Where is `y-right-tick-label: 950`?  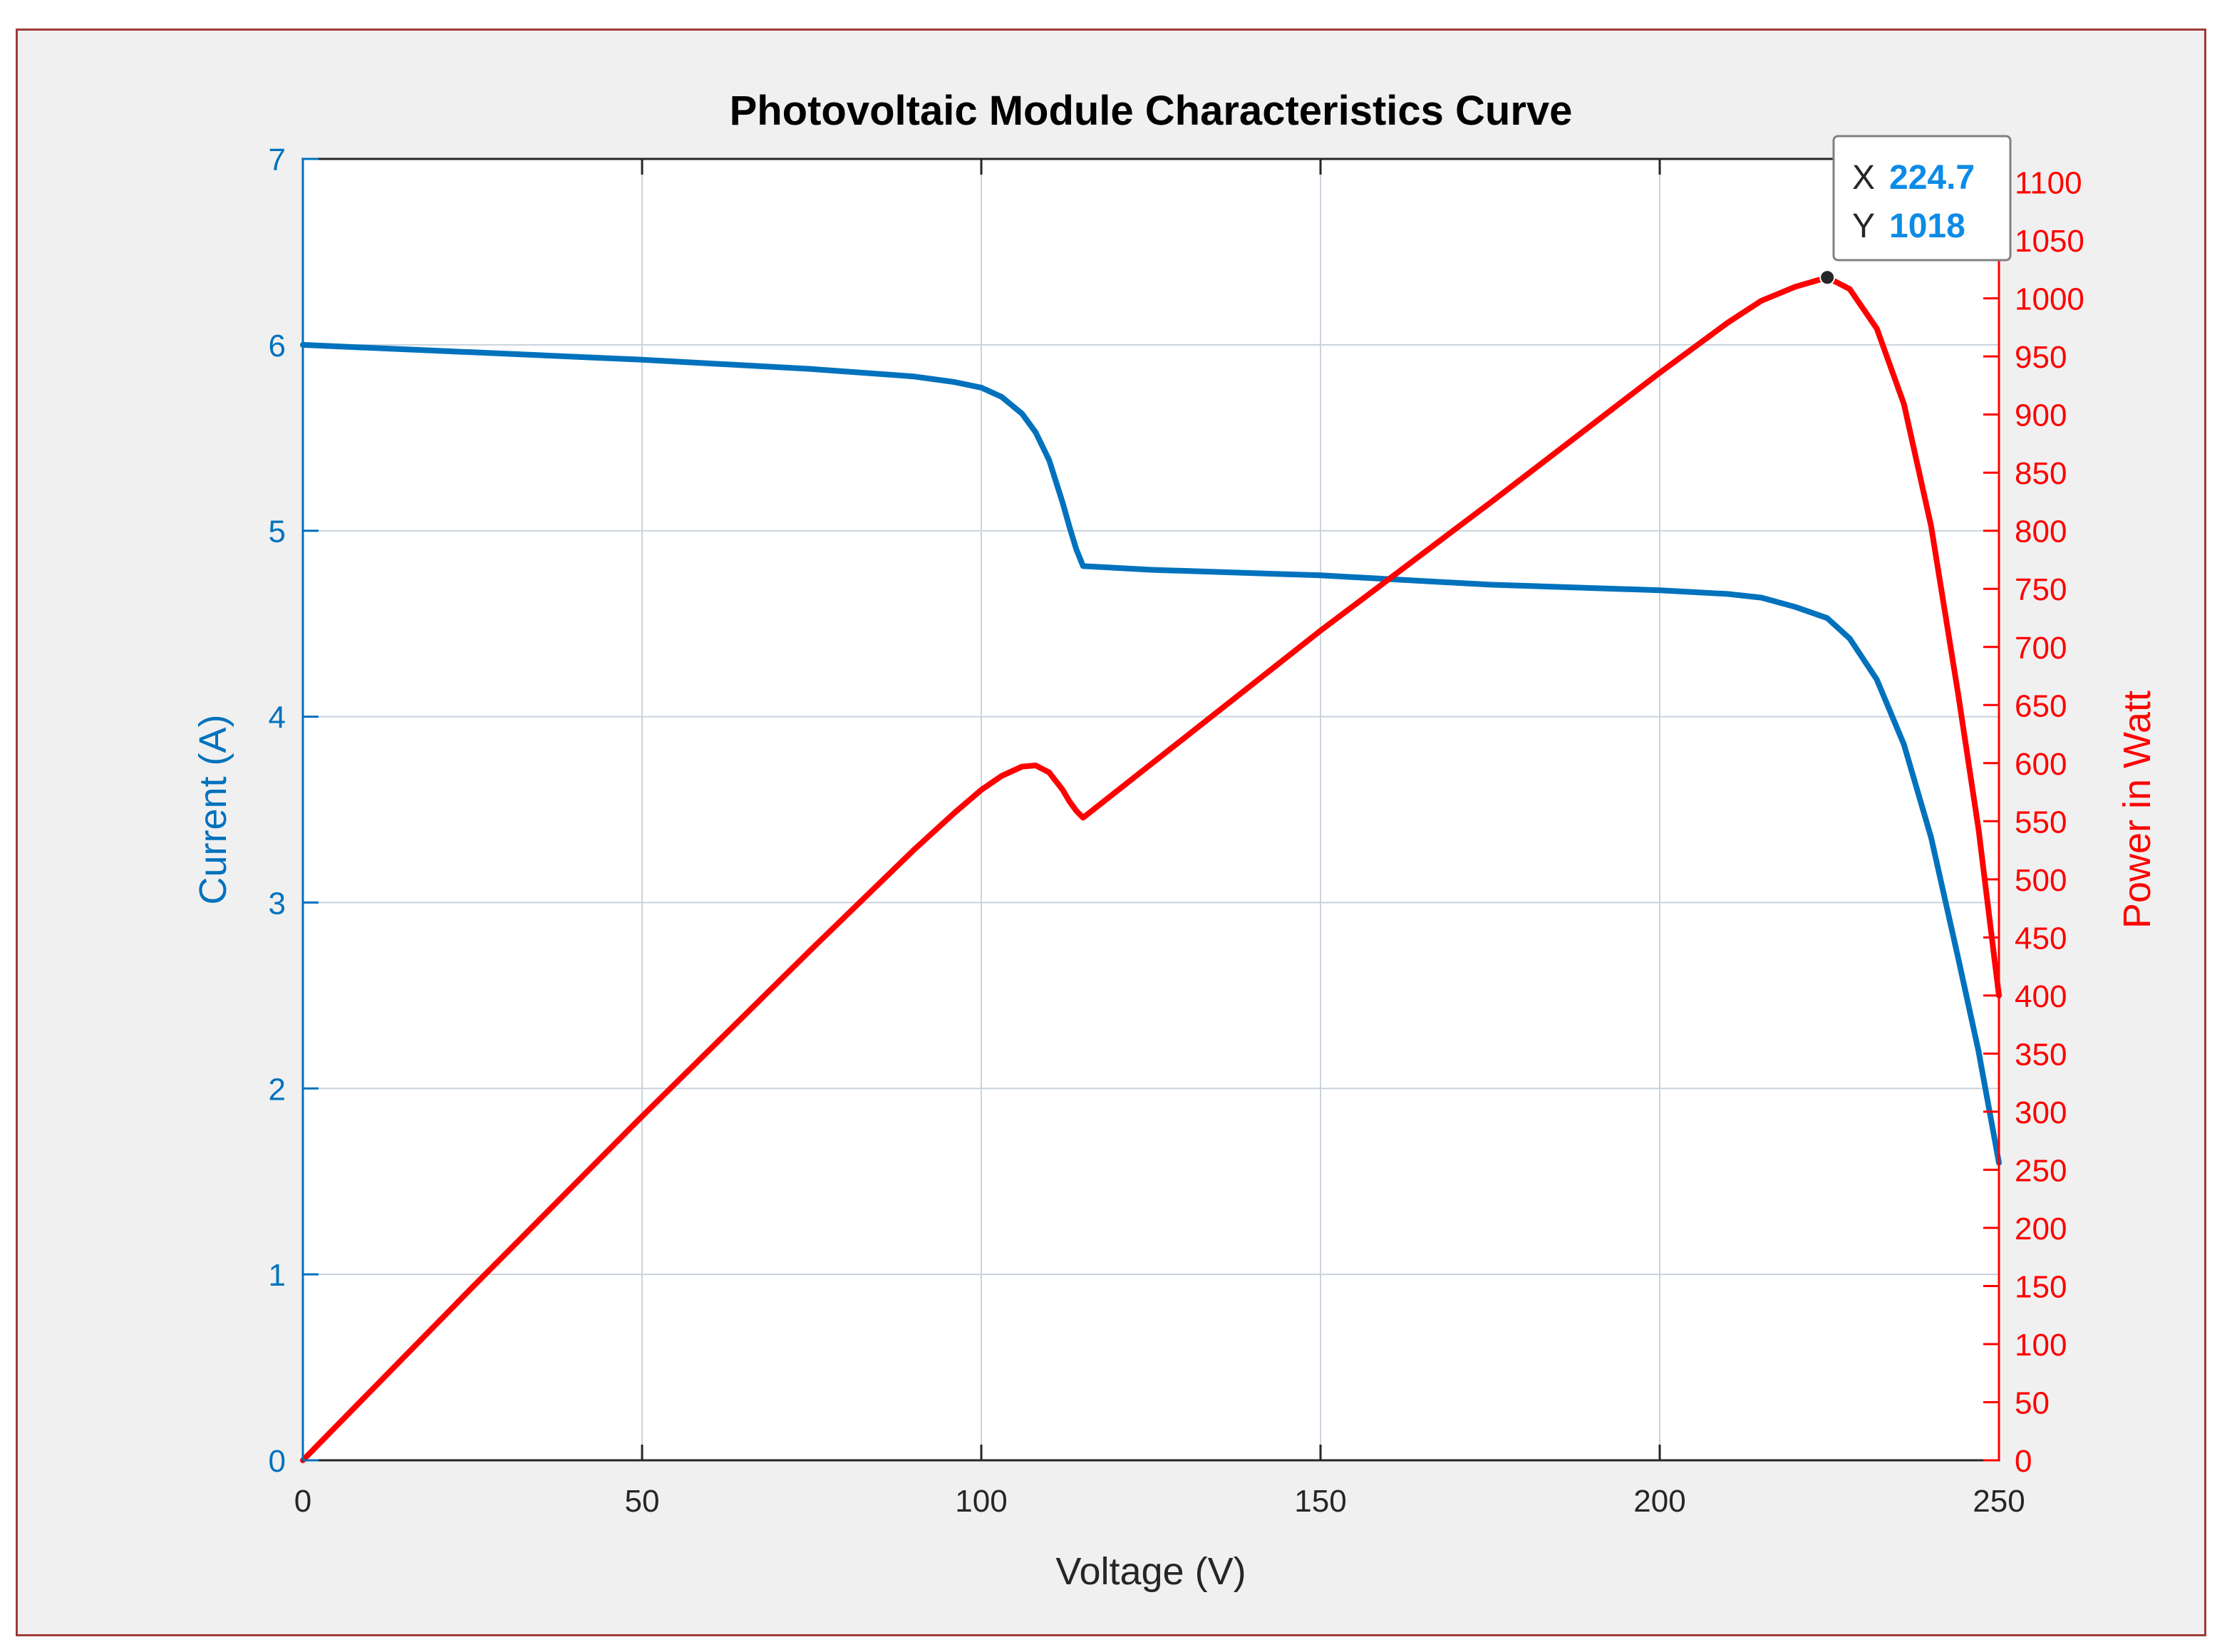
y-right-tick-label: 950 is located at coordinates (2041, 357).